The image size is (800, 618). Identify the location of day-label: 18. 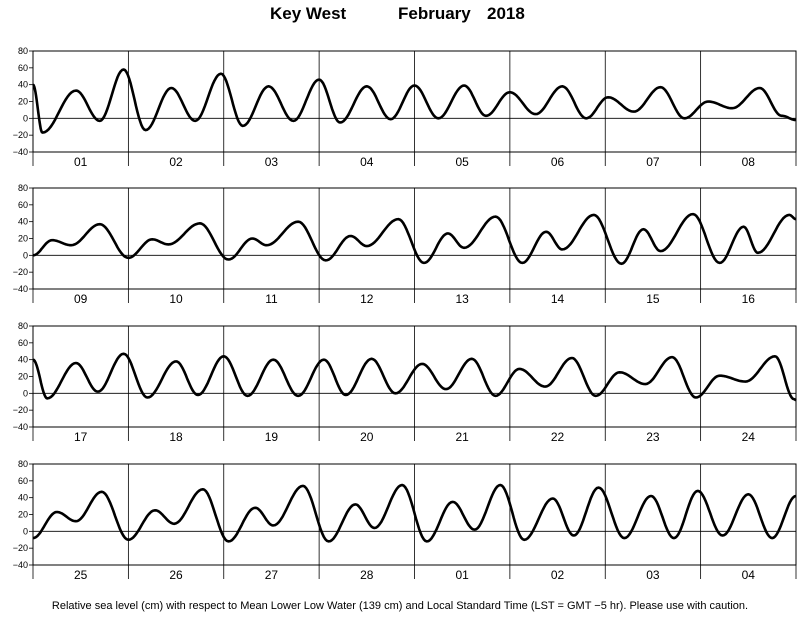
(176, 437).